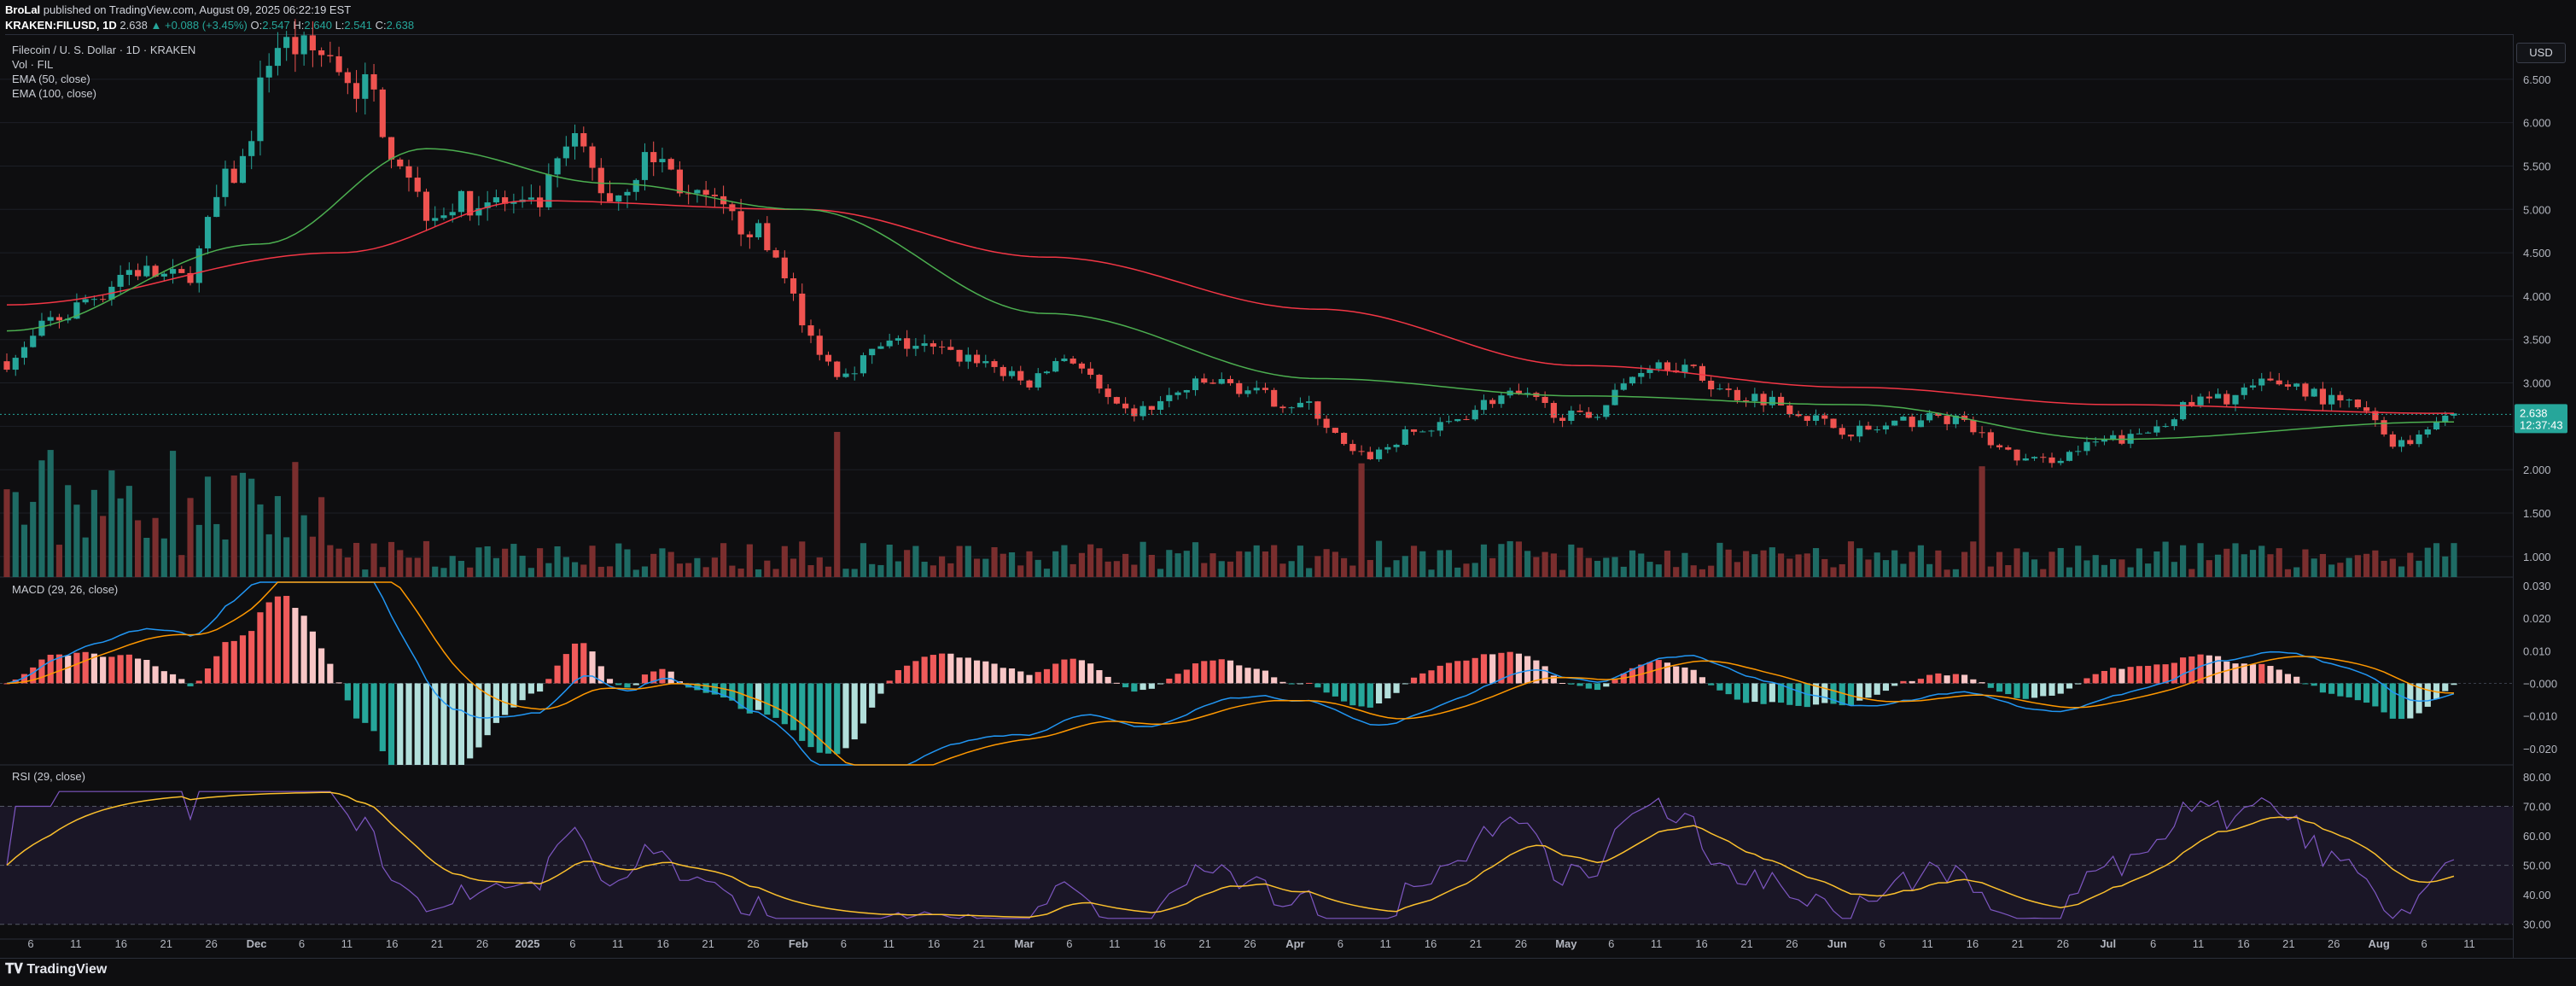  Describe the element at coordinates (33, 65) in the screenshot. I see `legend-volume: Vol · FIL` at that location.